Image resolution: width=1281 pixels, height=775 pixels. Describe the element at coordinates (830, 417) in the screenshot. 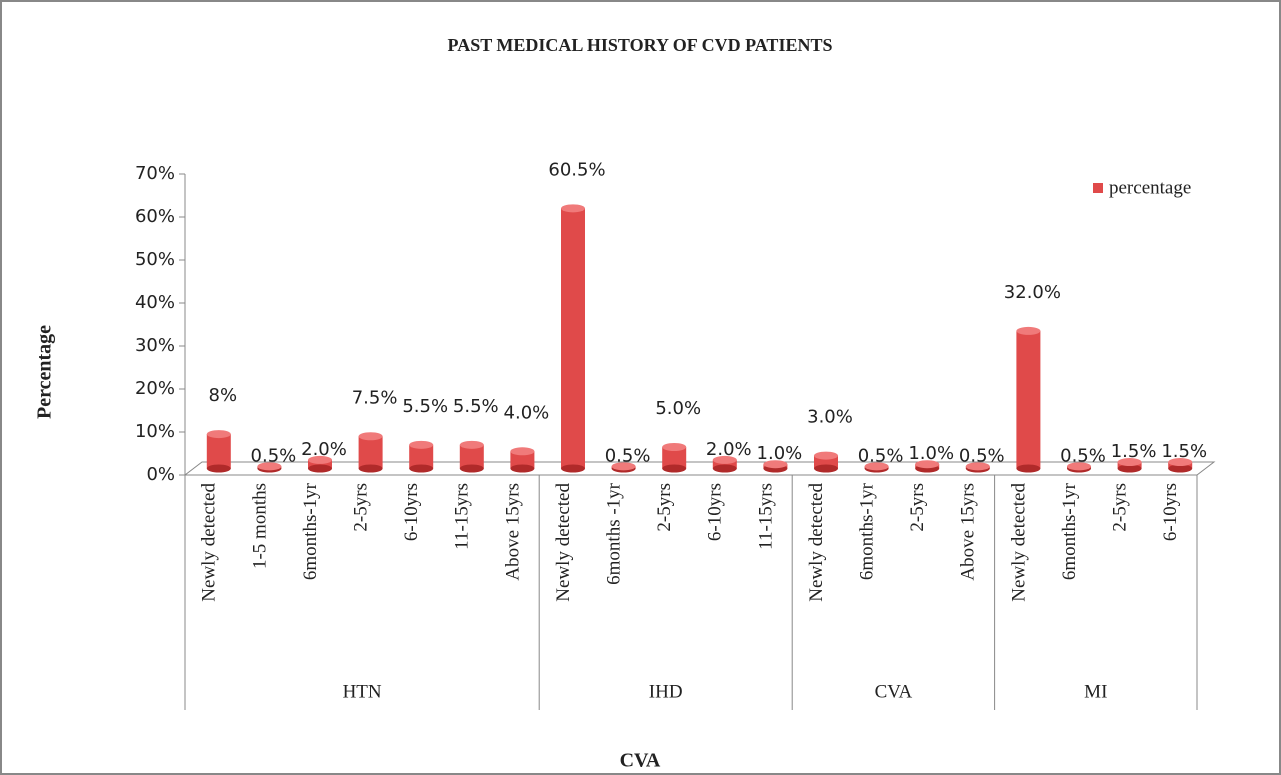

I see `value-label: 3.0%` at that location.